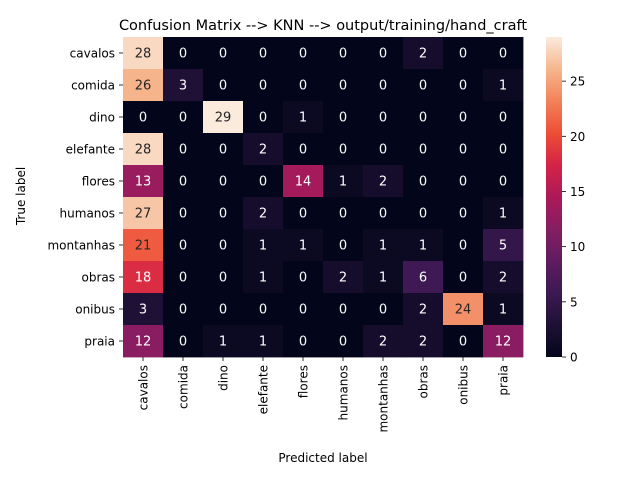 Image resolution: width=640 pixels, height=484 pixels. Describe the element at coordinates (92, 54) in the screenshot. I see `y-tick-label: cavalos` at that location.